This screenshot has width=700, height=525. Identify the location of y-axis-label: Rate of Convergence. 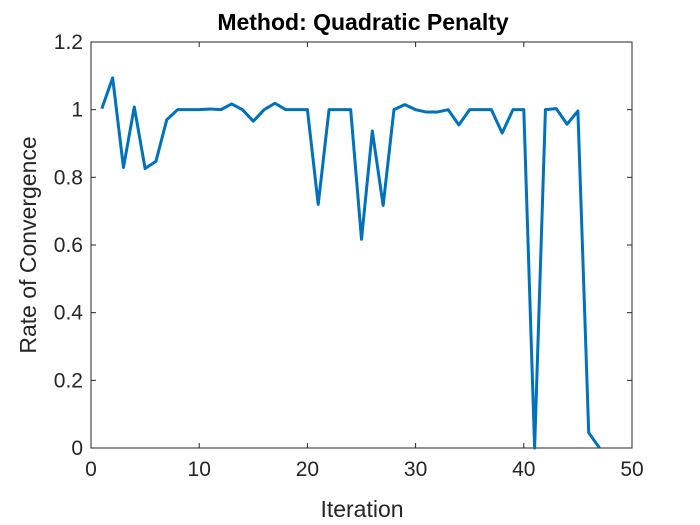
(28, 244).